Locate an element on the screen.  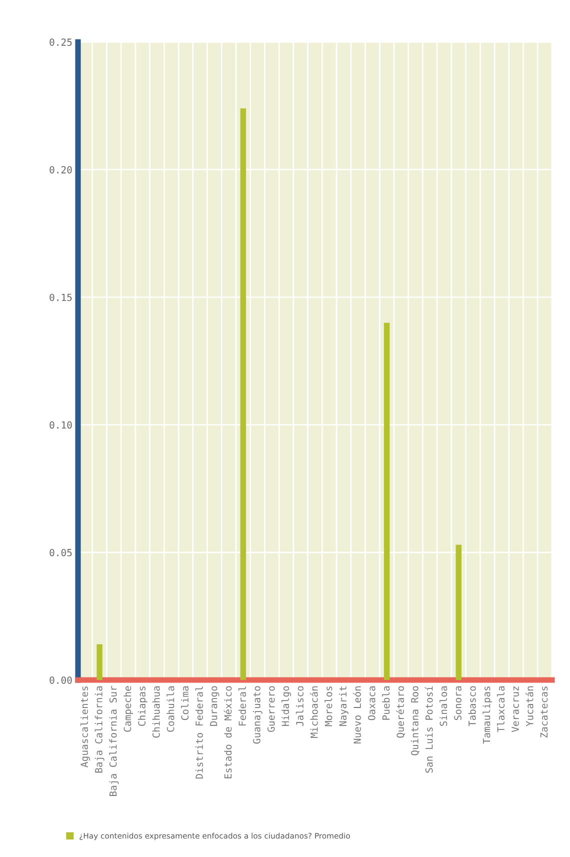
y-tick-label: 0.20 is located at coordinates (61, 170).